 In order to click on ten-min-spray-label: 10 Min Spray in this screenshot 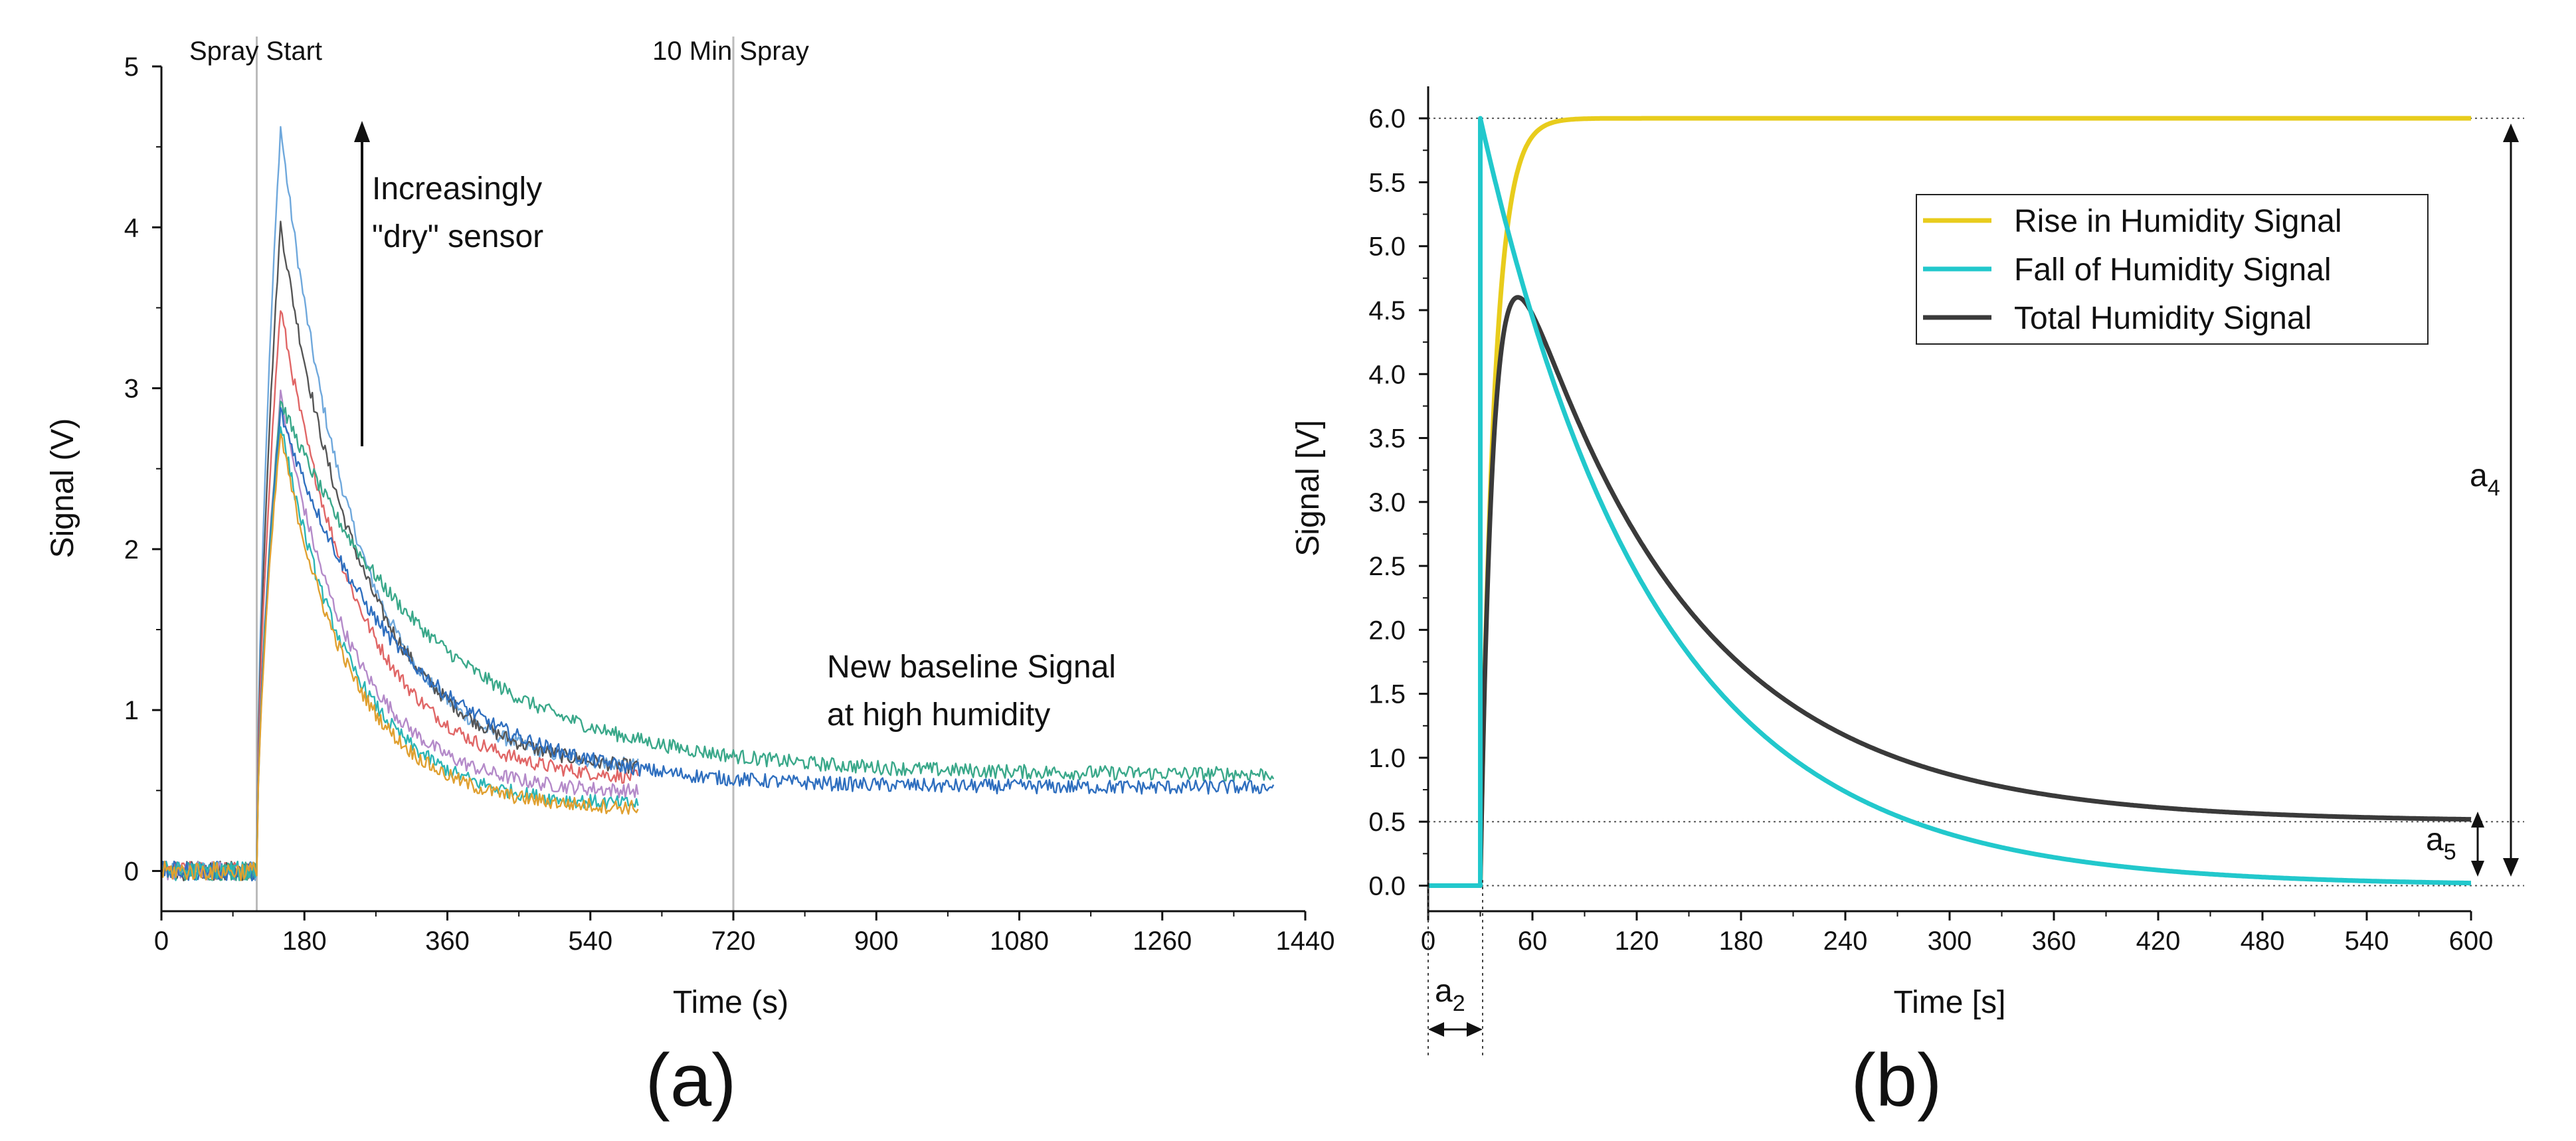, I will do `click(730, 51)`.